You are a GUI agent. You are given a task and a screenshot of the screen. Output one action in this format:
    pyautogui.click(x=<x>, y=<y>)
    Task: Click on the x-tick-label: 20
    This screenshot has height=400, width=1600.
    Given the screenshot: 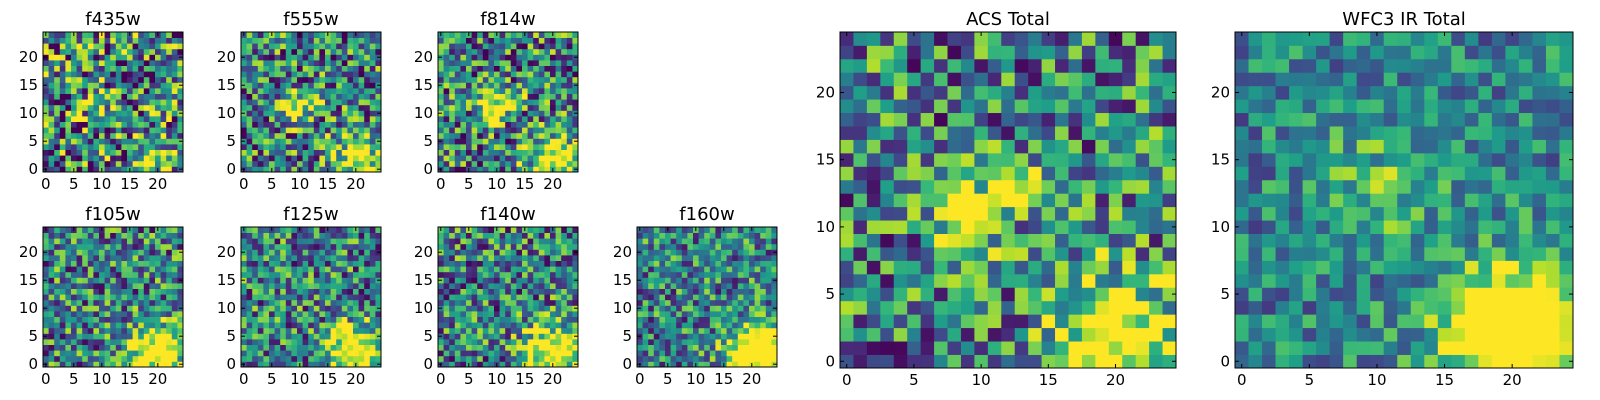 What is the action you would take?
    pyautogui.click(x=751, y=379)
    